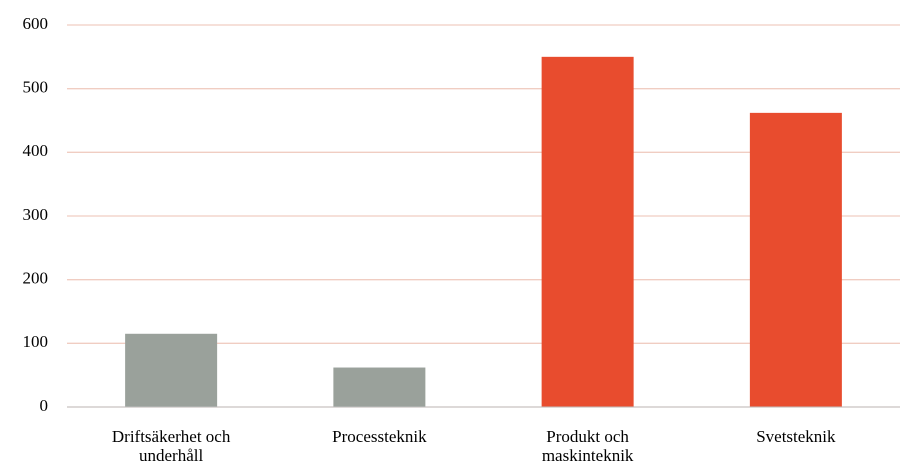  Describe the element at coordinates (379, 436) in the screenshot. I see `x-tick-label: Processteknik` at that location.